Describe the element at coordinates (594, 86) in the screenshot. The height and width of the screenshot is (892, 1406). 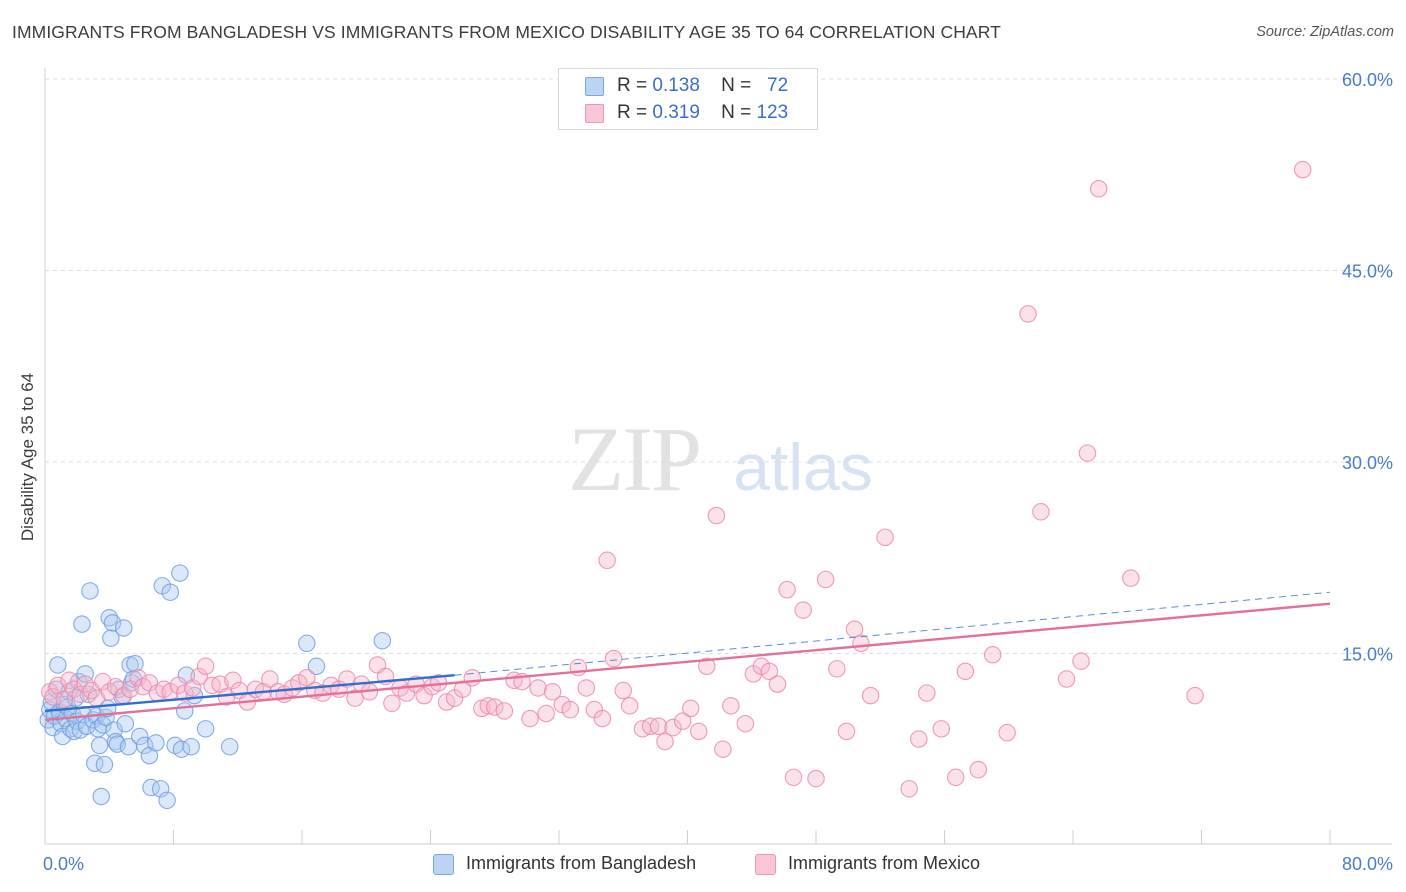
I see `legend-swatch-blue` at that location.